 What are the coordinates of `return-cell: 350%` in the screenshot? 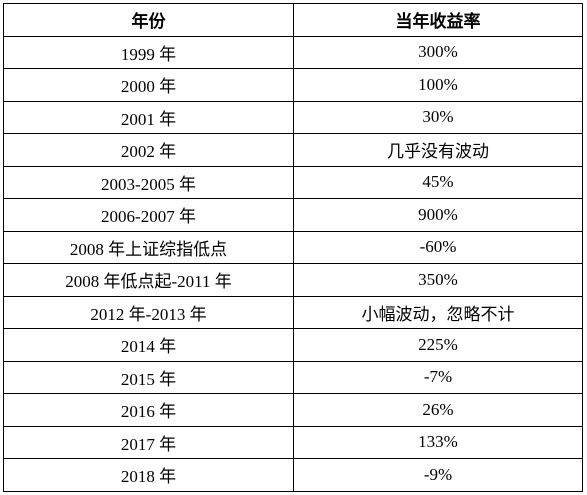 It's located at (438, 280).